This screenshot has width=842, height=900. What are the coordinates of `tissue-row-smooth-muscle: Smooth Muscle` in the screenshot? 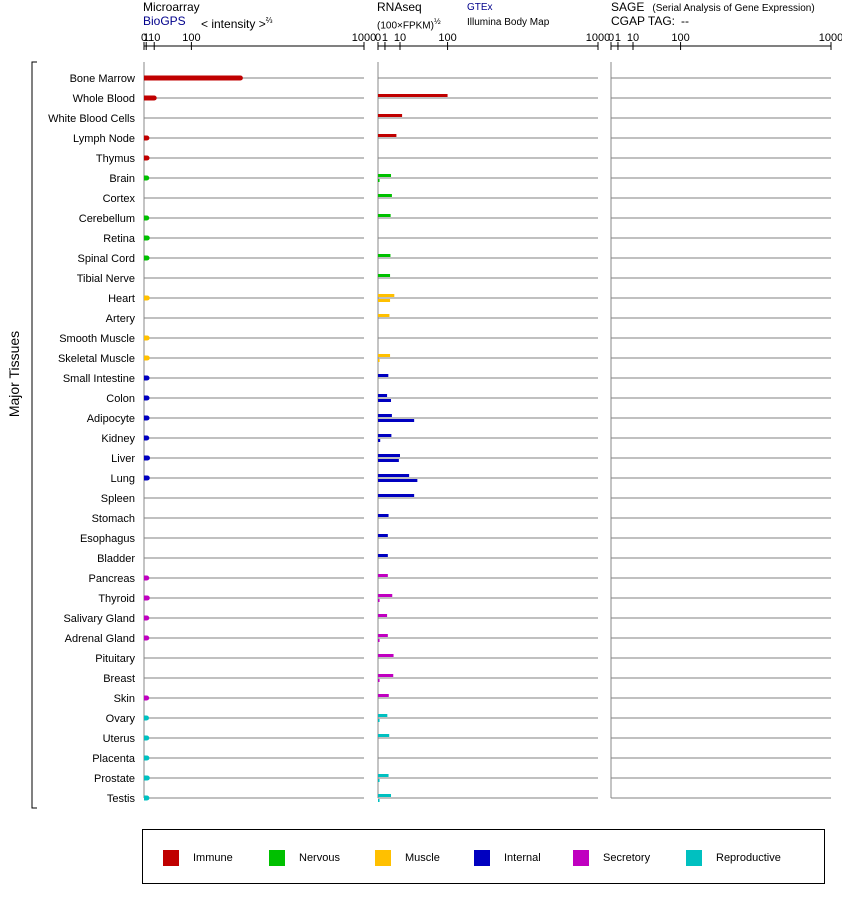 It's located at (445, 339).